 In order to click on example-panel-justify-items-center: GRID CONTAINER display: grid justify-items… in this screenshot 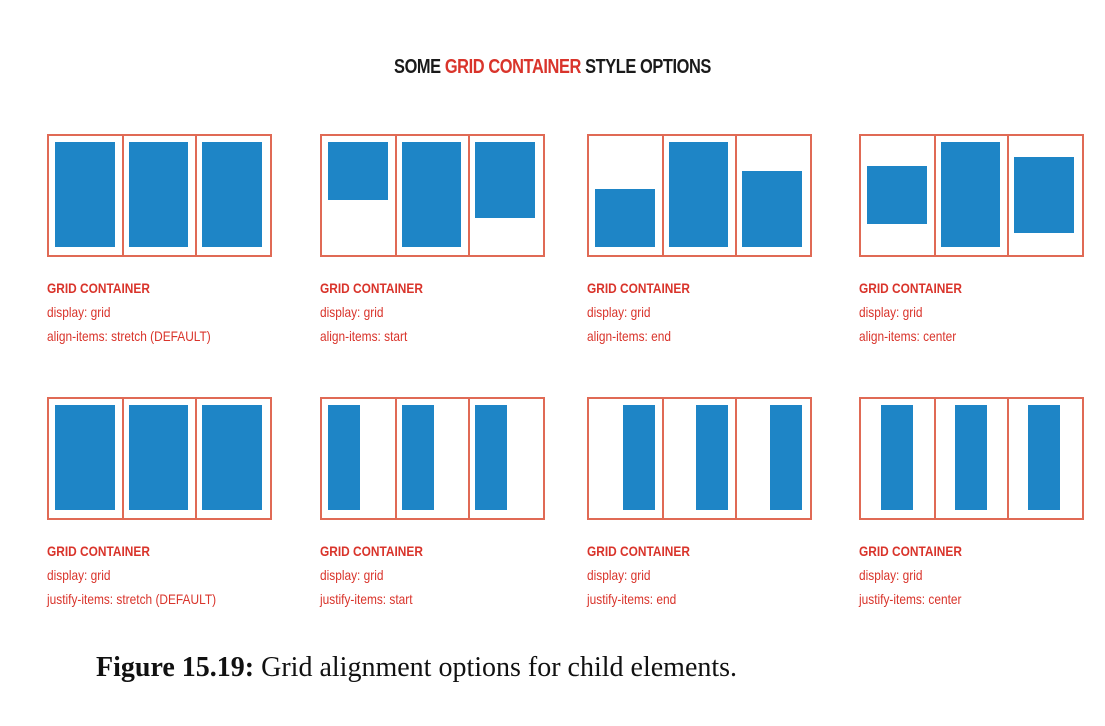, I will do `click(971, 508)`.